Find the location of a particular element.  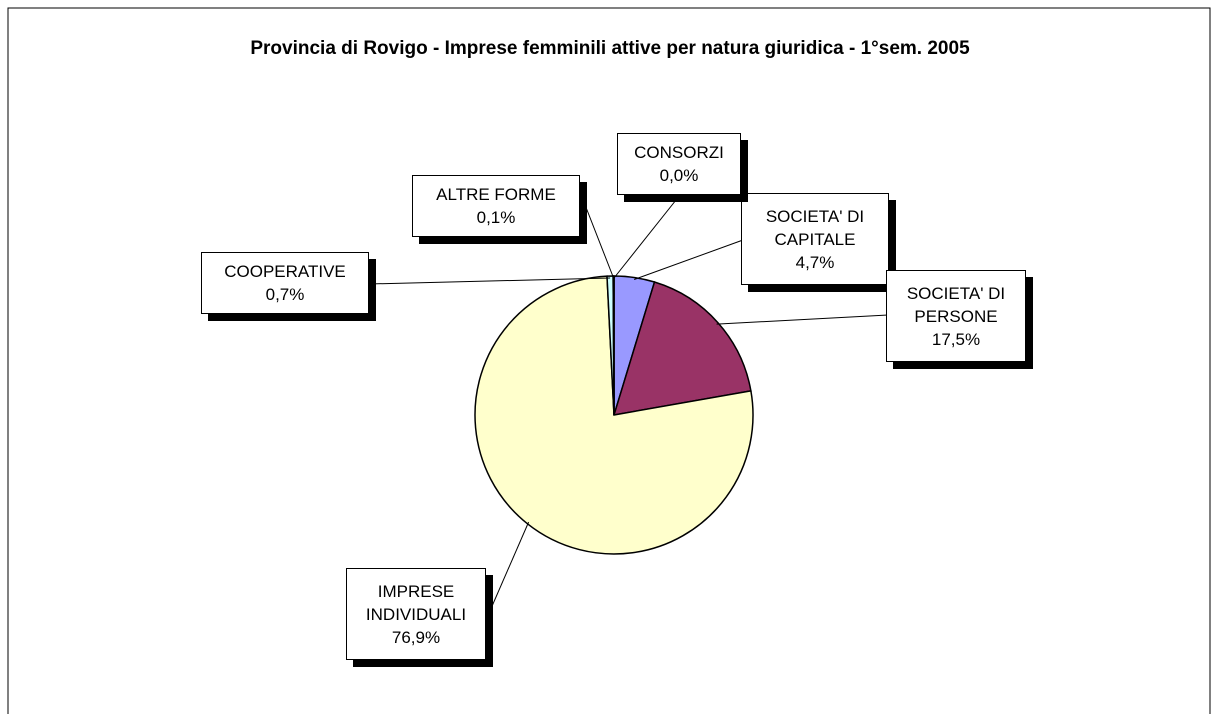

data-label: ALTRE FORME 0,1% is located at coordinates (496, 206).